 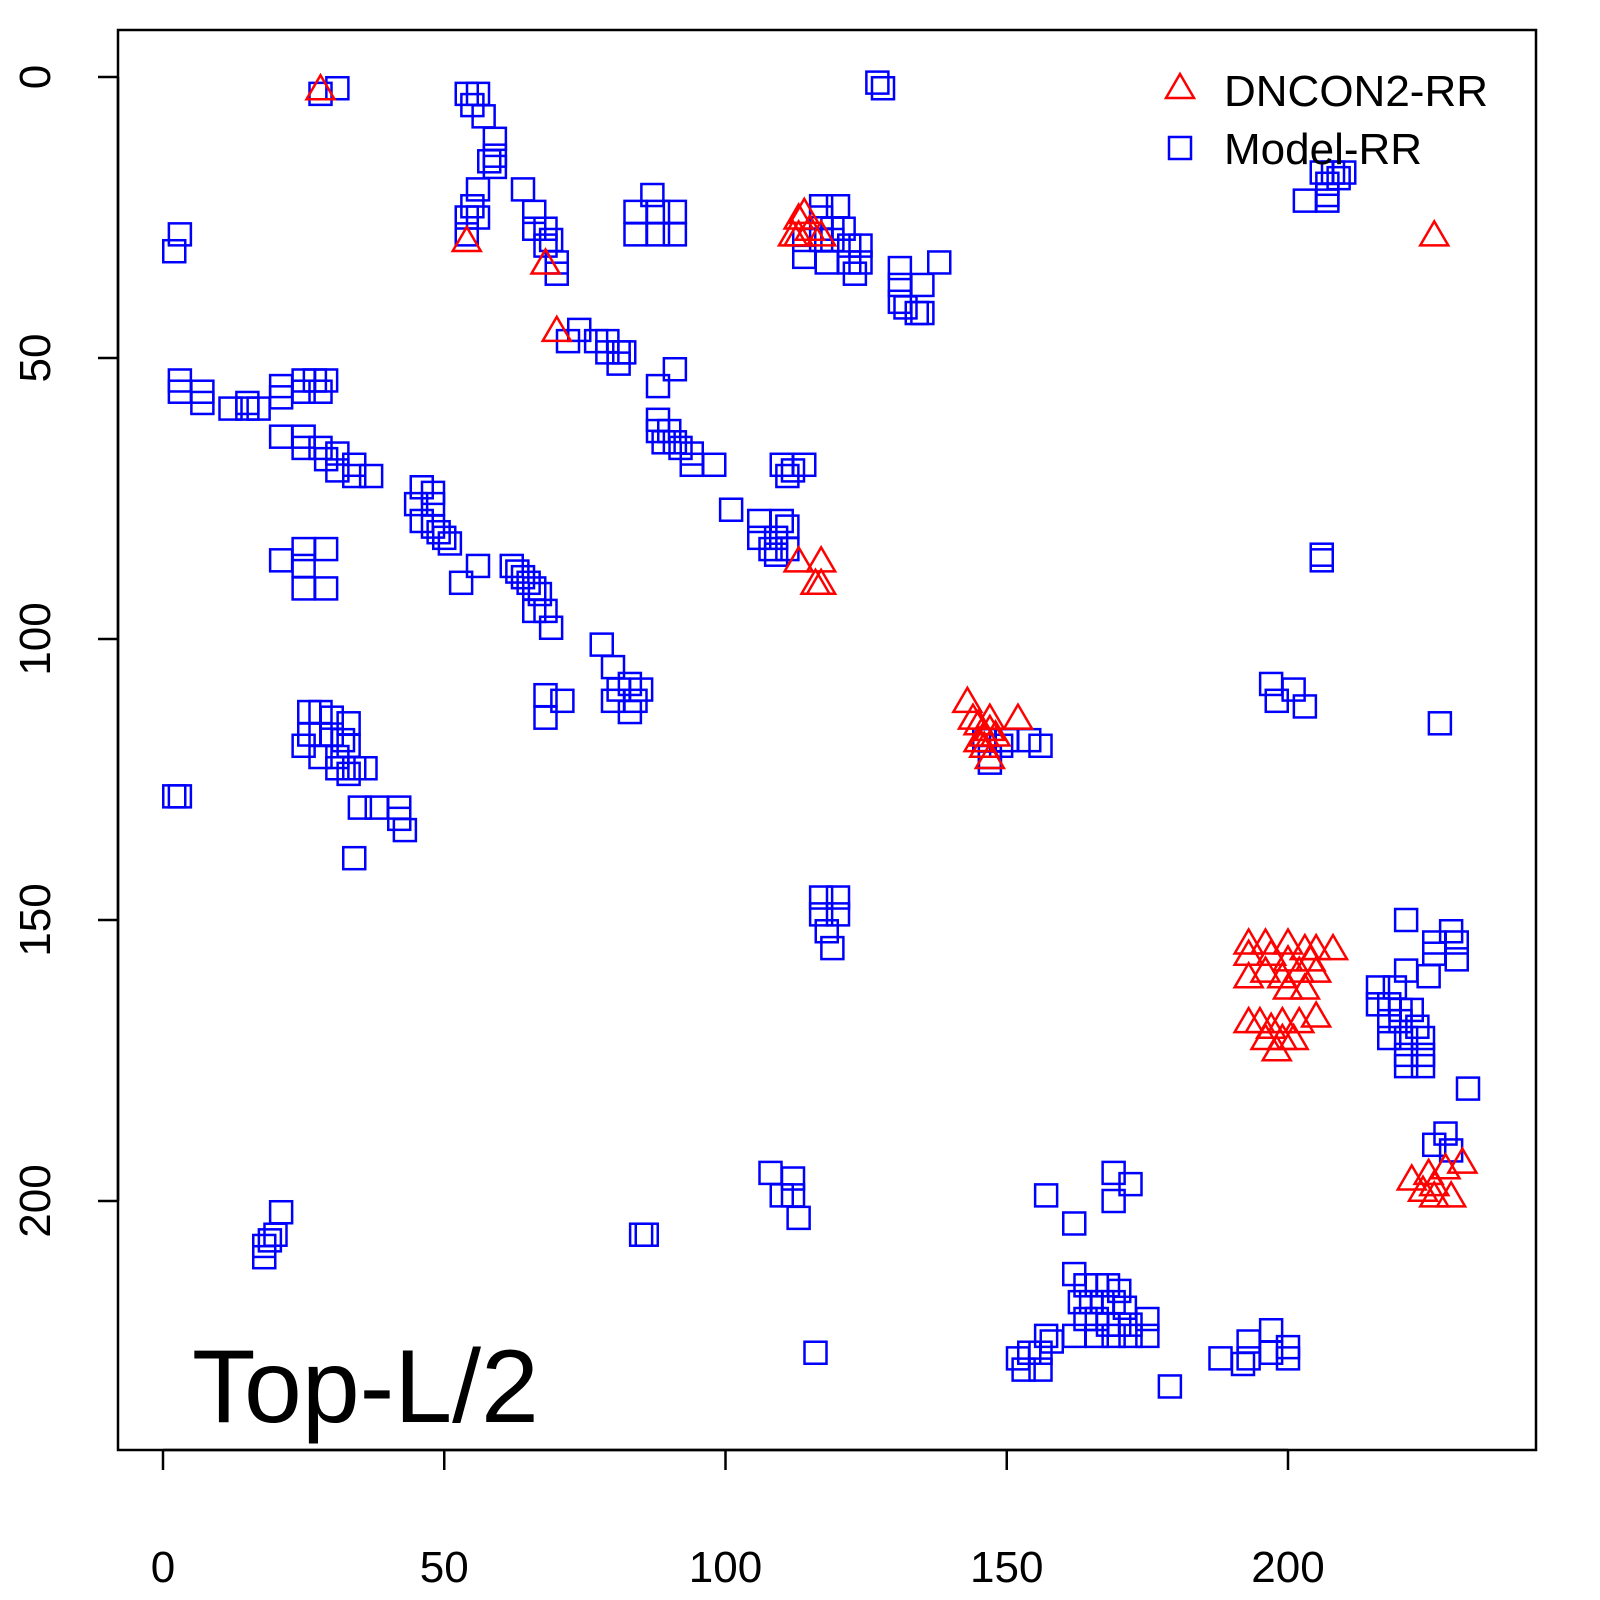 What do you see at coordinates (35, 1200) in the screenshot?
I see `y-tick-label: 200` at bounding box center [35, 1200].